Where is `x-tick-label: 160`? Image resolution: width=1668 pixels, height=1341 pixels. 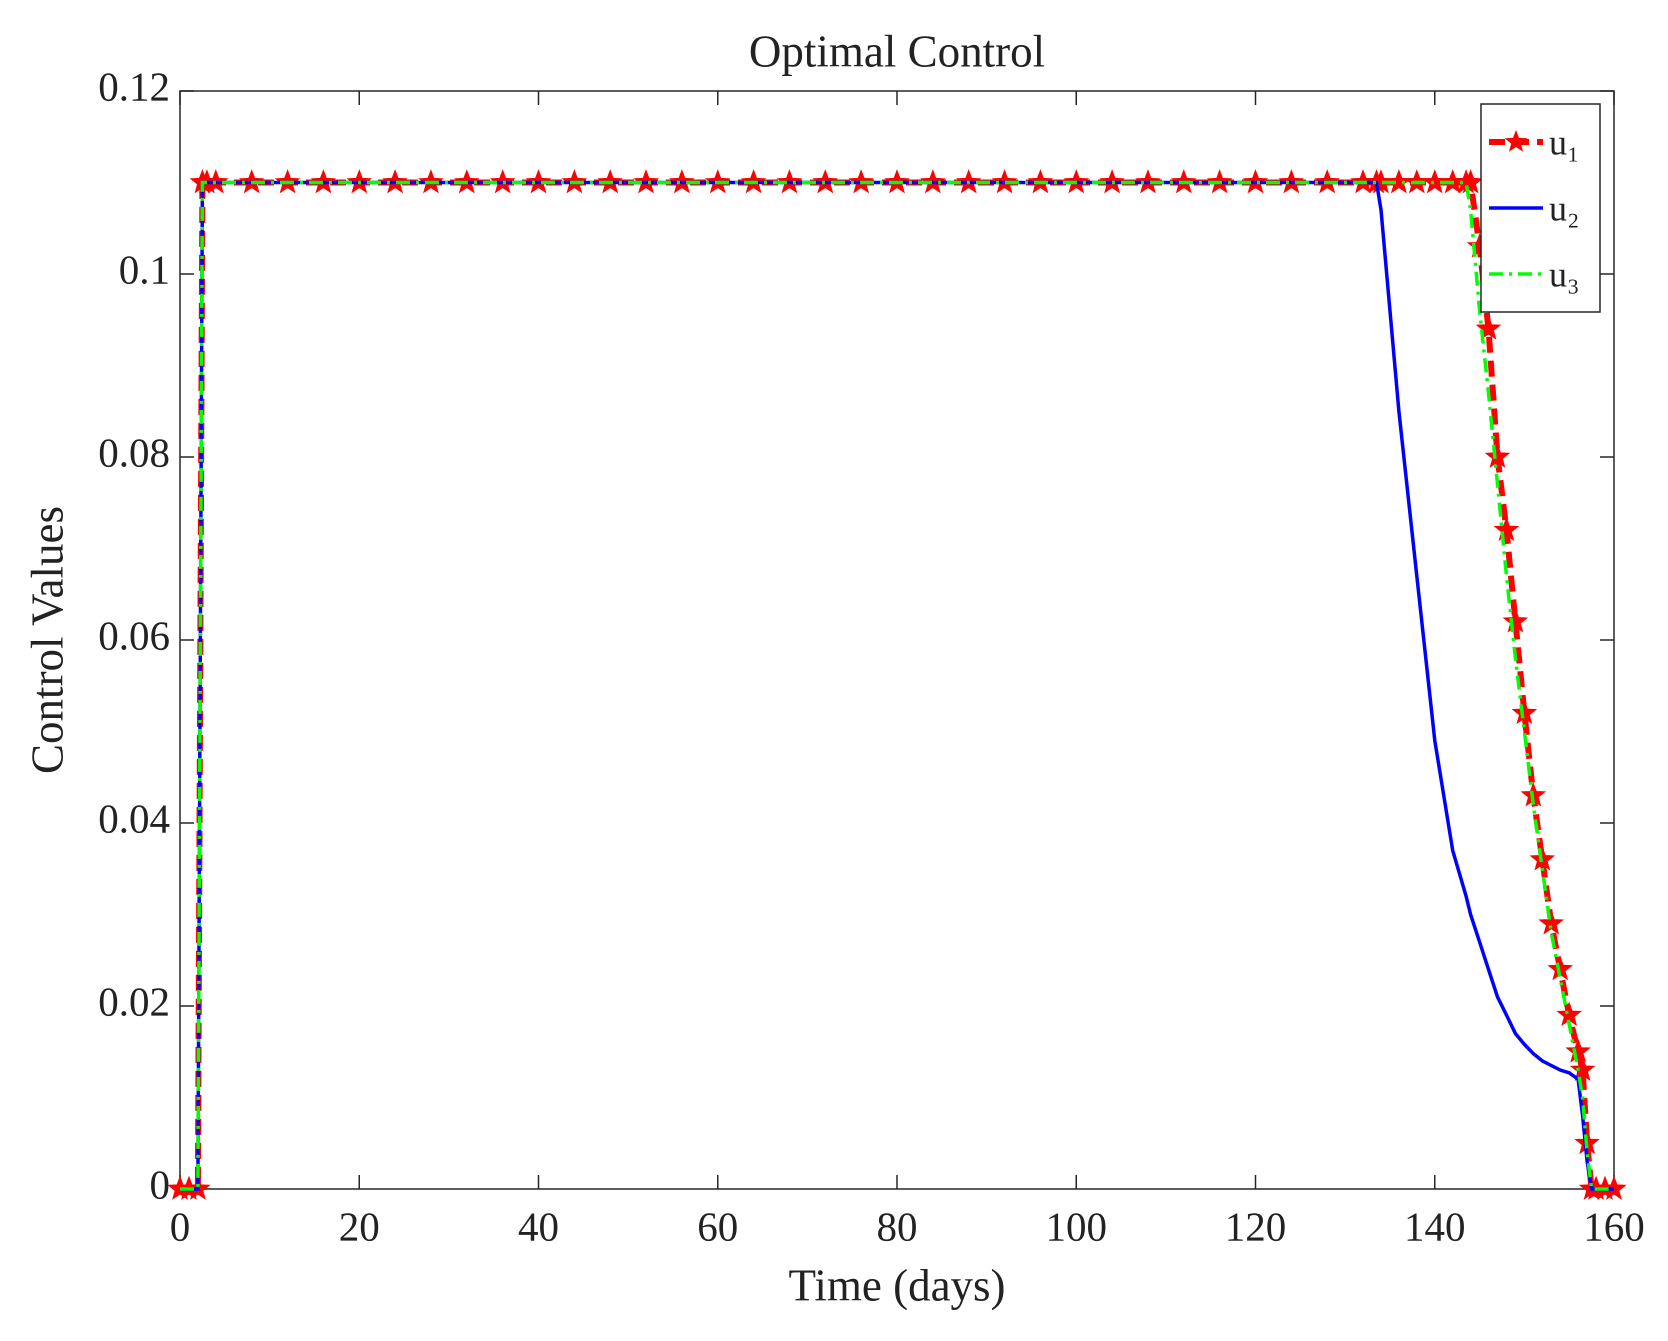
x-tick-label: 160 is located at coordinates (1614, 1226).